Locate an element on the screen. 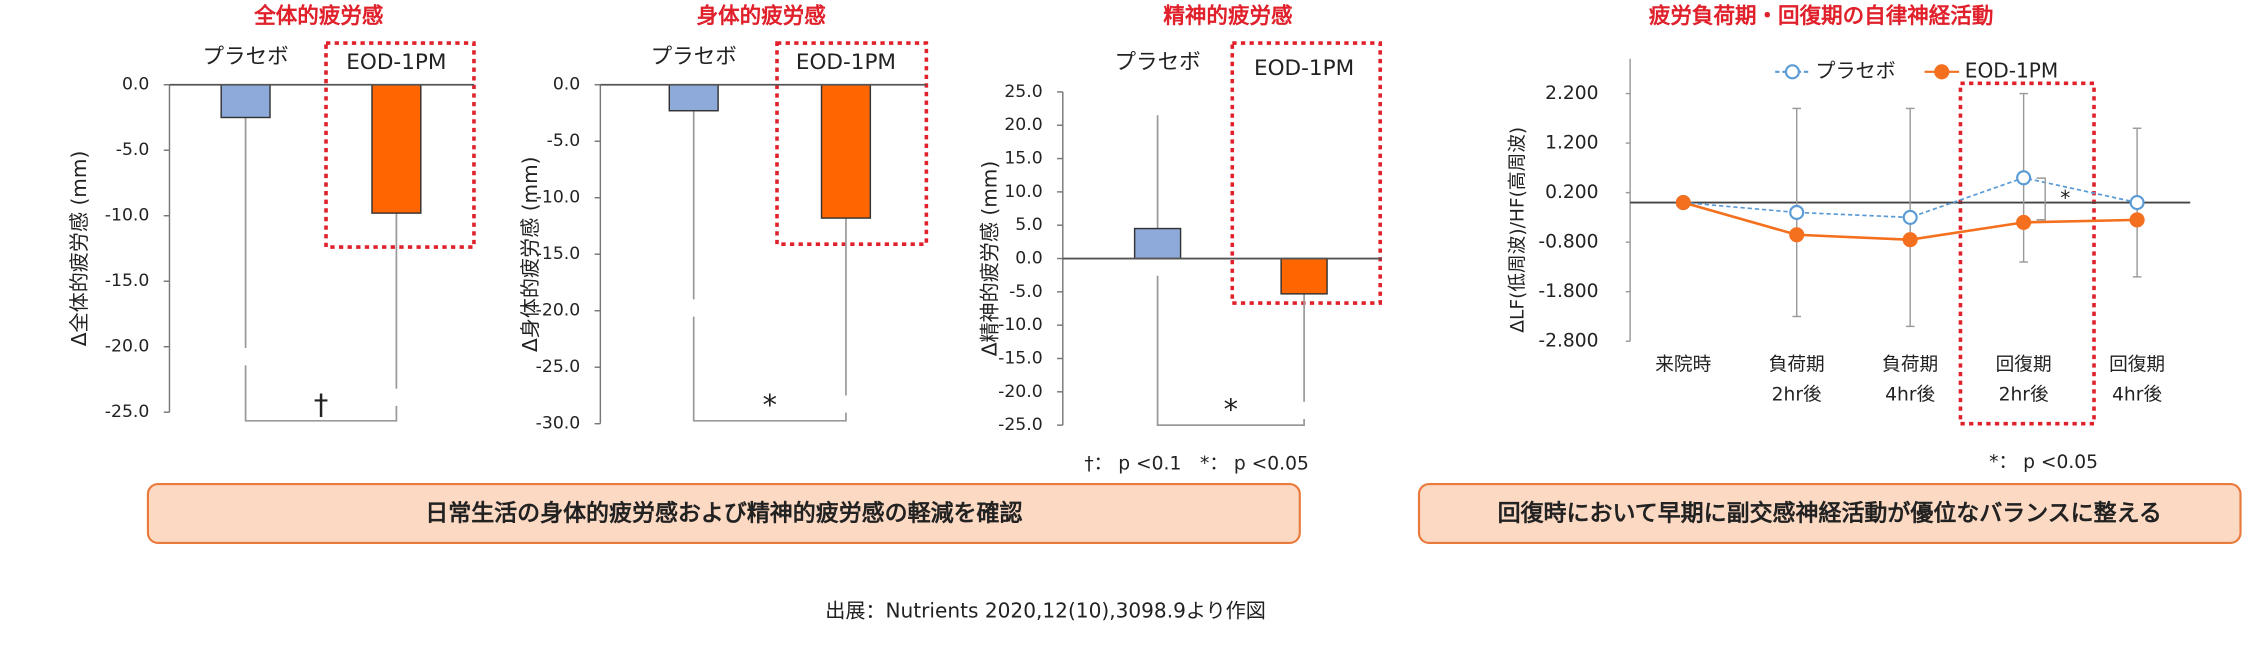 The image size is (2252, 666). x-tick-label-box: 負荷期 4hr後 is located at coordinates (1910, 380).